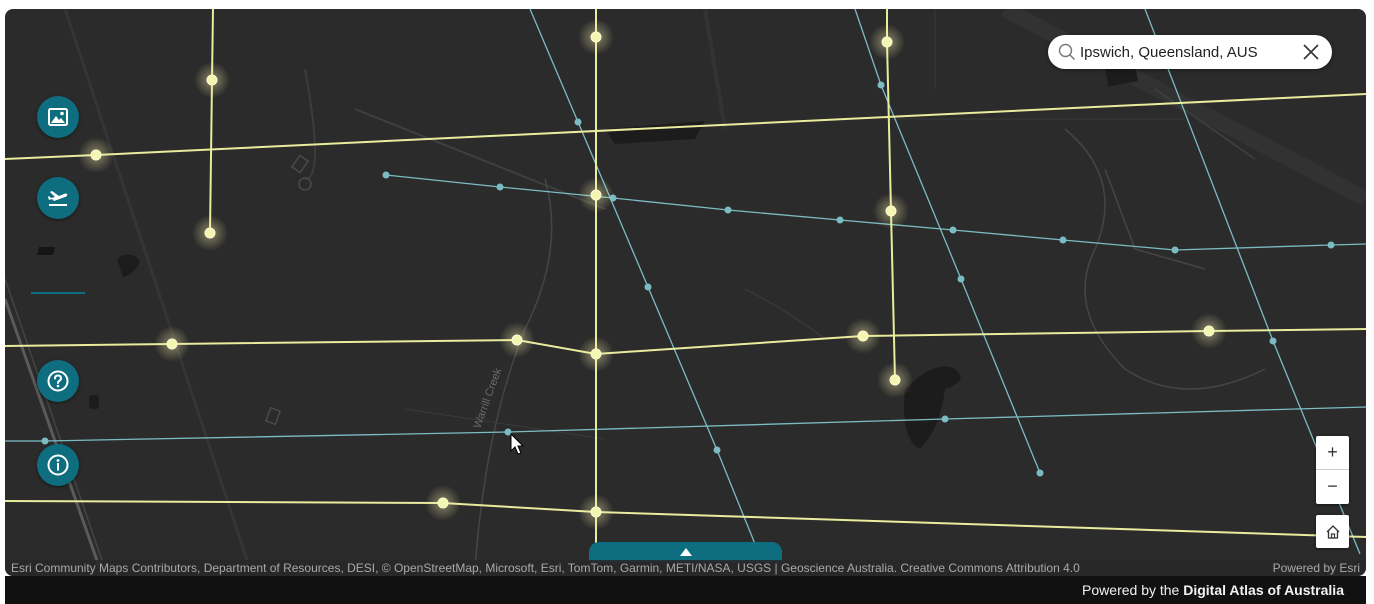  Describe the element at coordinates (488, 398) in the screenshot. I see `creek-label: Warrill Creek` at that location.